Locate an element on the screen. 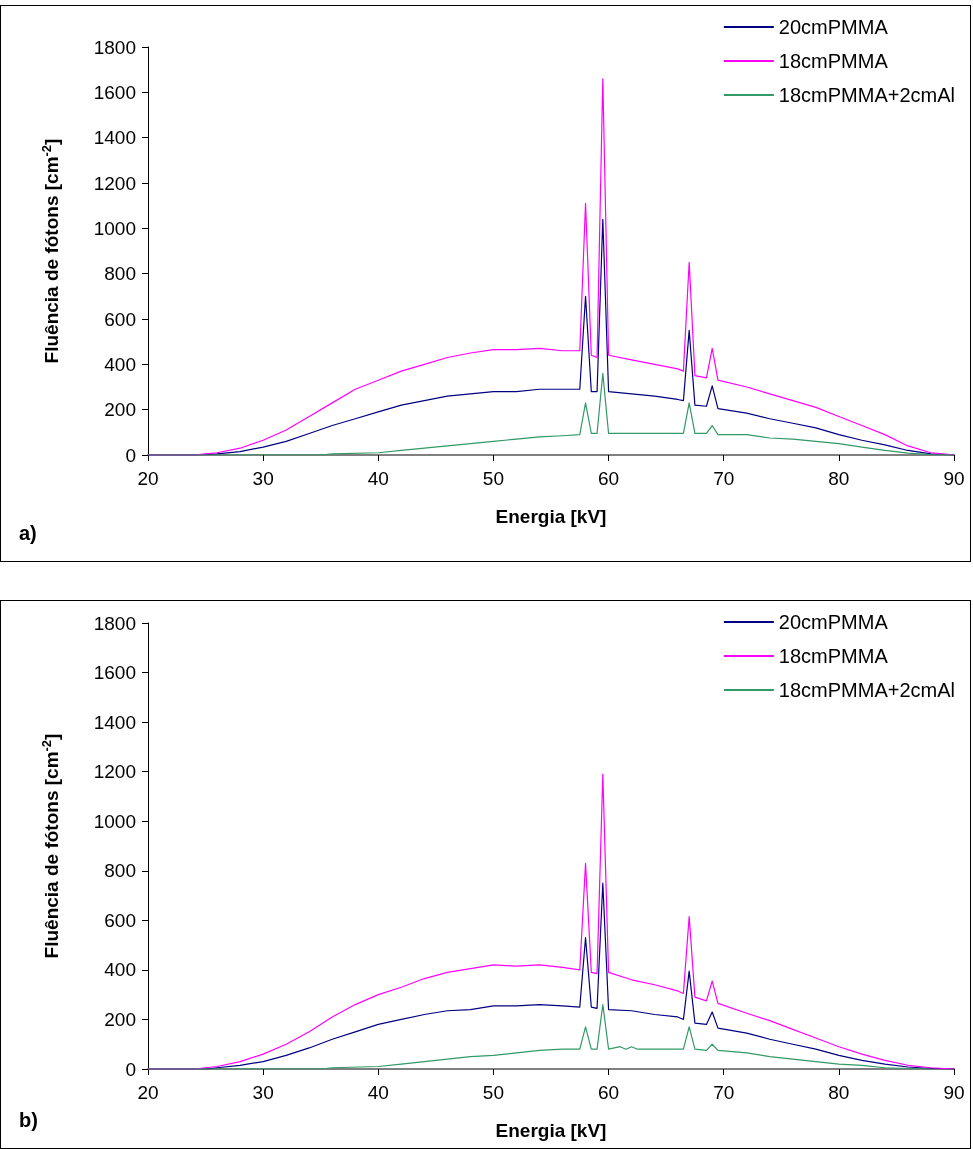  text: a) is located at coordinates (28, 533).